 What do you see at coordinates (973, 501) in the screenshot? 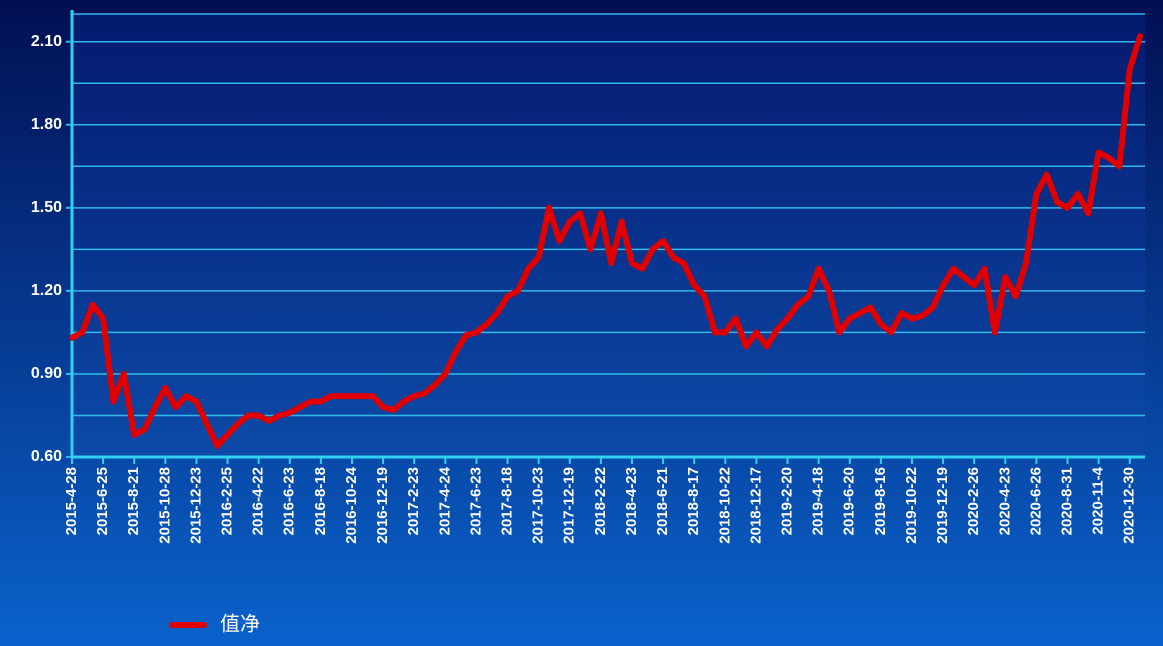
I see `x-tick-label: 2020-2-26` at bounding box center [973, 501].